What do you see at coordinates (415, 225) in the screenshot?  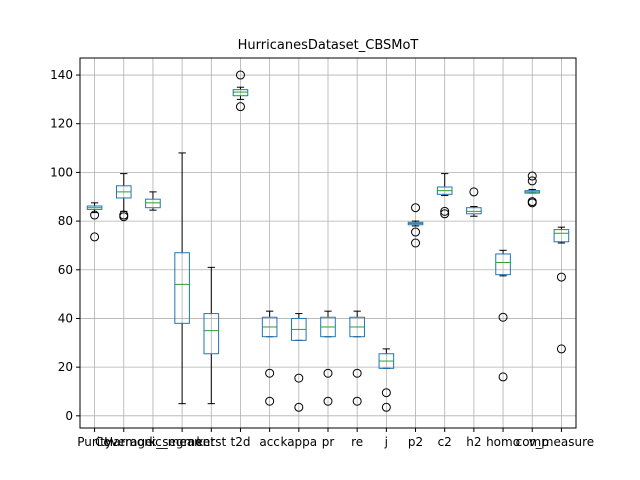 I see `box-p2` at bounding box center [415, 225].